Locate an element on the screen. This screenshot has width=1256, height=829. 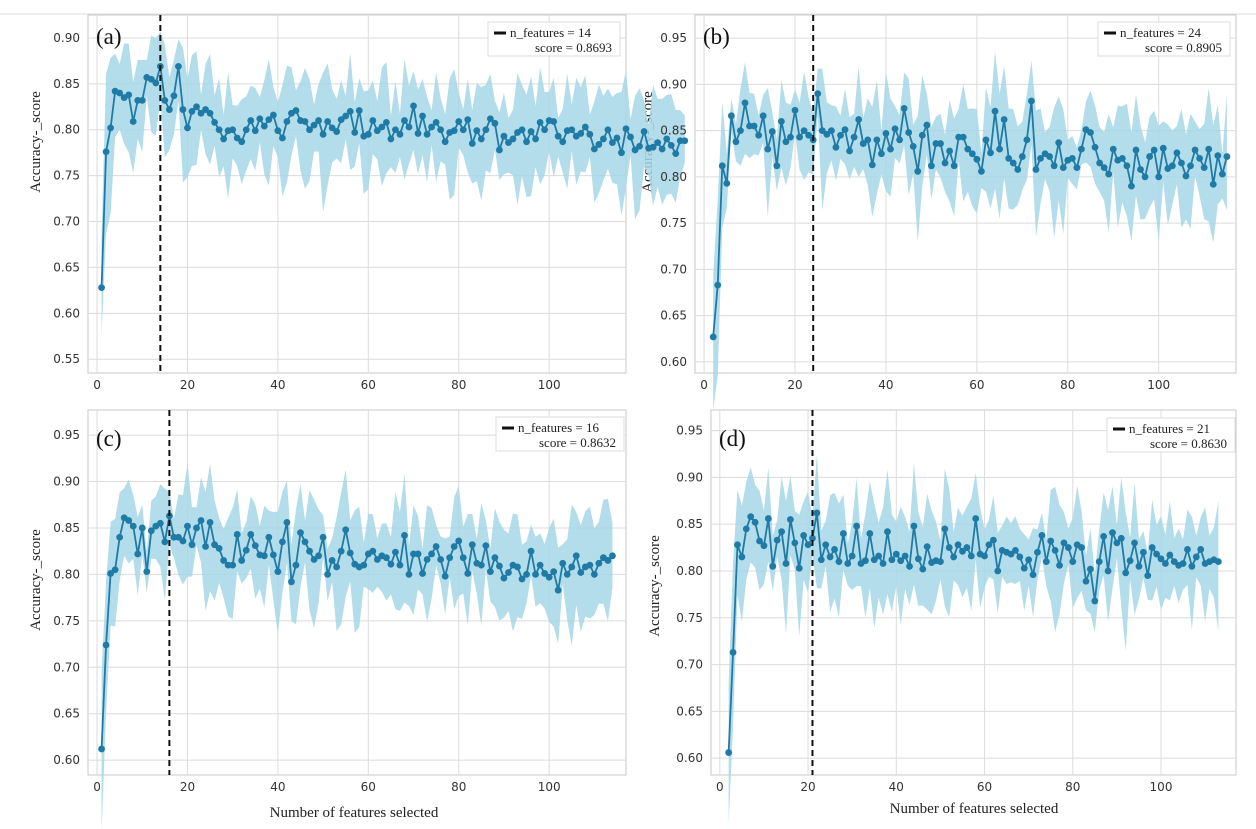
x-tick-label: 40 is located at coordinates (885, 385).